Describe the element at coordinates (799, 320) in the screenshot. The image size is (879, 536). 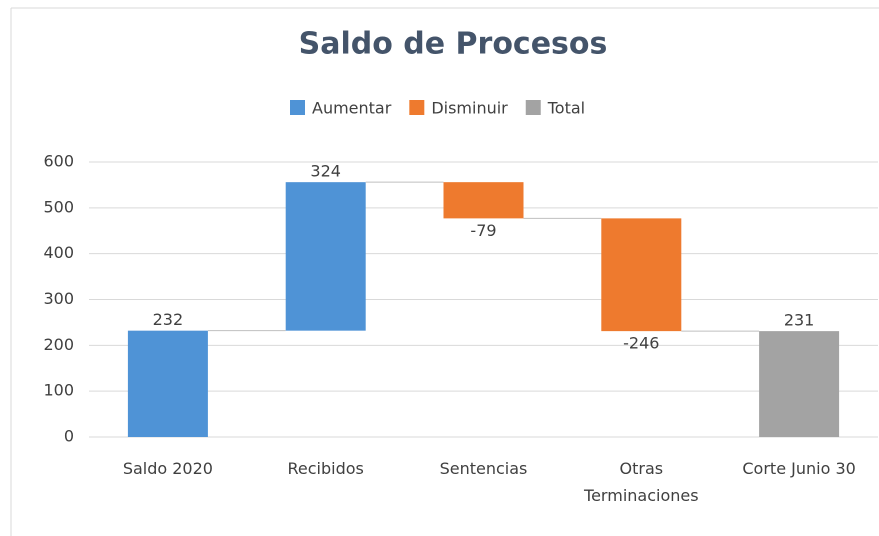
I see `data-label: 231` at that location.